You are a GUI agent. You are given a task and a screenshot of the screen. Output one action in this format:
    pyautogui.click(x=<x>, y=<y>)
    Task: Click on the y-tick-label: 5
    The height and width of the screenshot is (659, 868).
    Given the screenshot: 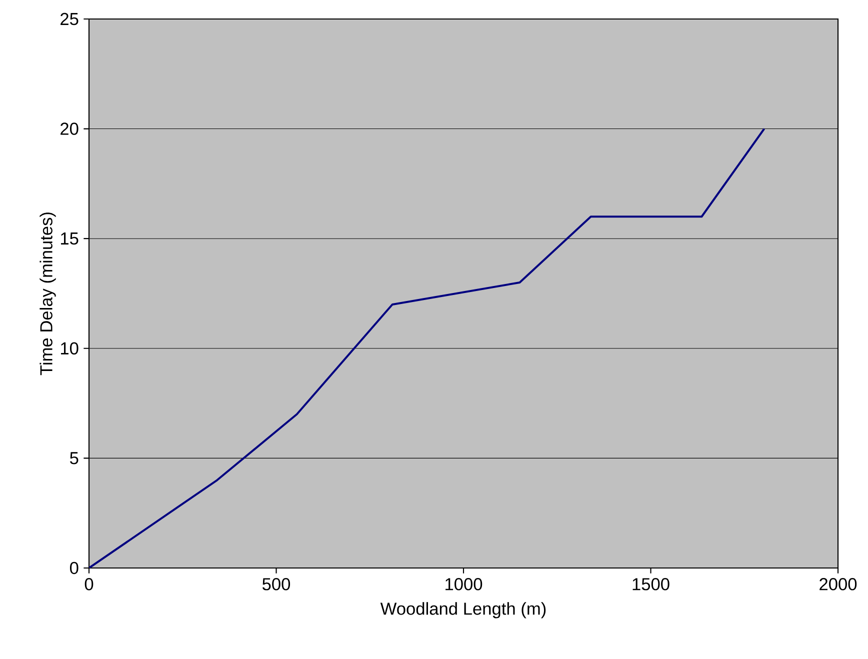 What is the action you would take?
    pyautogui.click(x=74, y=458)
    